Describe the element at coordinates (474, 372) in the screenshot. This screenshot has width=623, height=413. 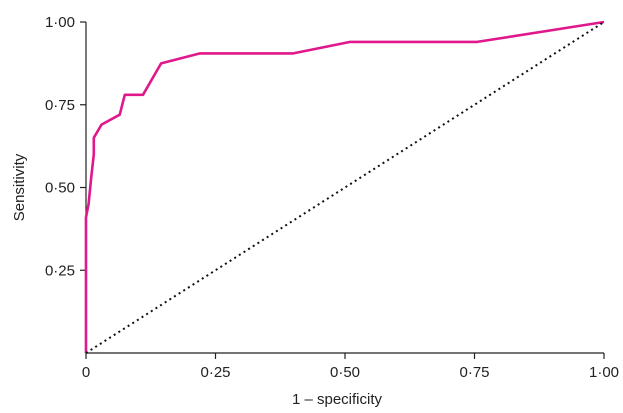
I see `x-tick-label: 0·75` at that location.